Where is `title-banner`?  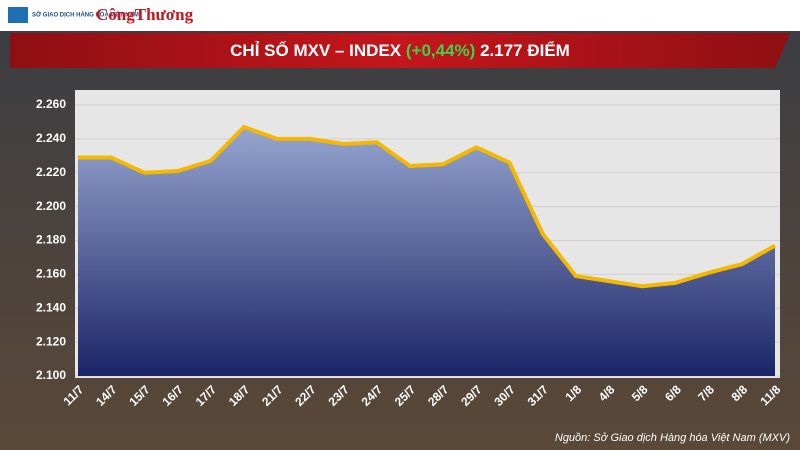
title-banner is located at coordinates (400, 50).